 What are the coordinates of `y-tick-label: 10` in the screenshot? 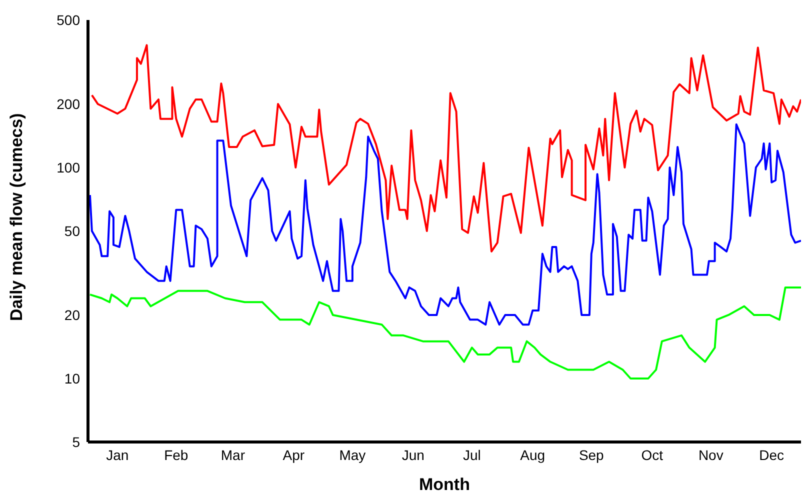 It's located at (72, 378).